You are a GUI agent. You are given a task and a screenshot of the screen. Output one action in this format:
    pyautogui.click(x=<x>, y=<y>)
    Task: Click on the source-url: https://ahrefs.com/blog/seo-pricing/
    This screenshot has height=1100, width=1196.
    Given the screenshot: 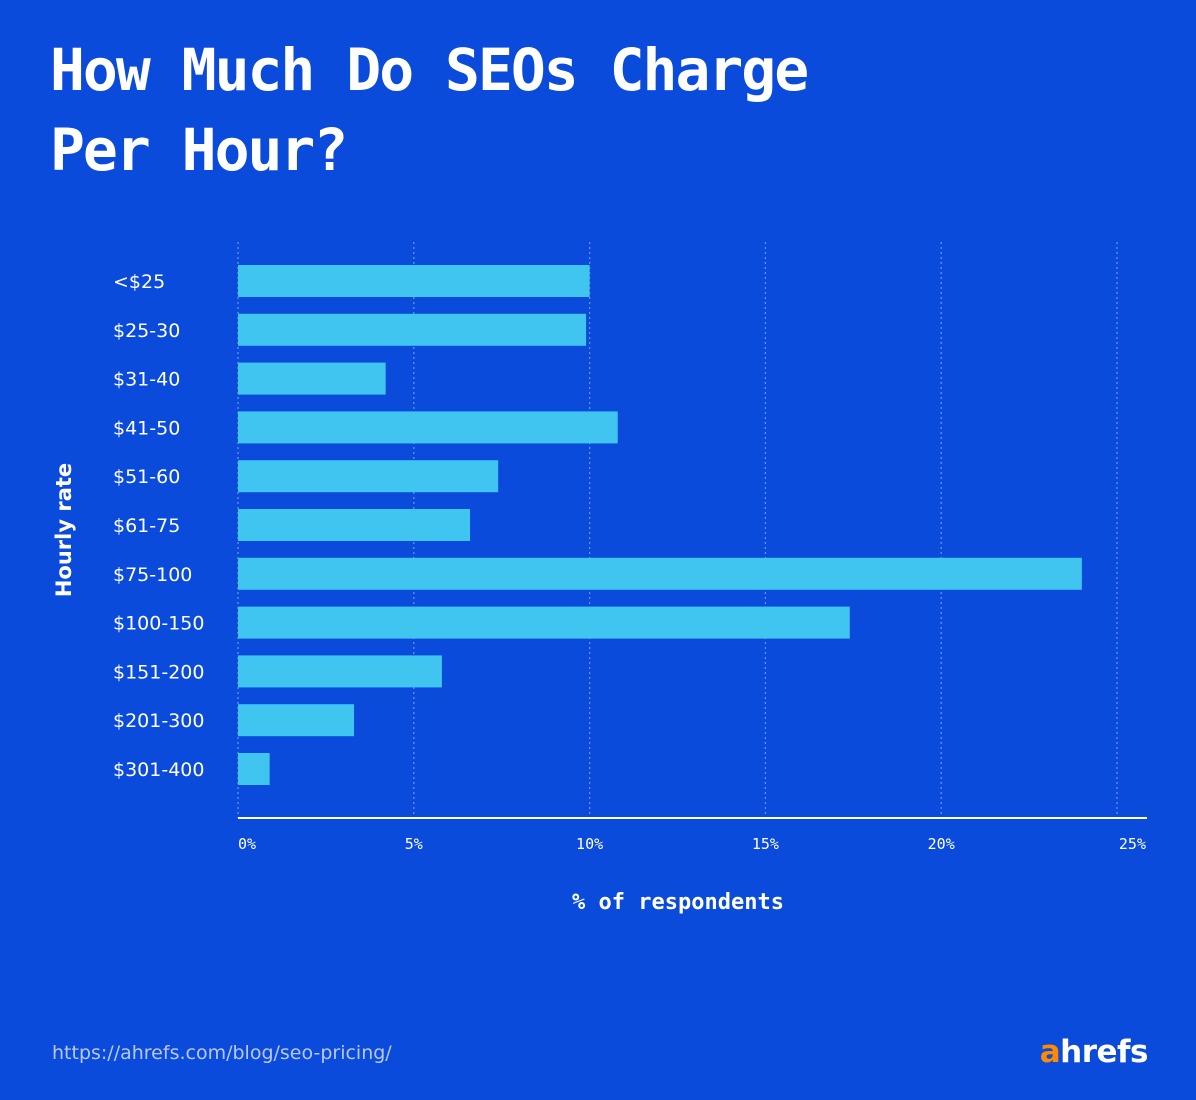 What is the action you would take?
    pyautogui.click(x=222, y=1053)
    